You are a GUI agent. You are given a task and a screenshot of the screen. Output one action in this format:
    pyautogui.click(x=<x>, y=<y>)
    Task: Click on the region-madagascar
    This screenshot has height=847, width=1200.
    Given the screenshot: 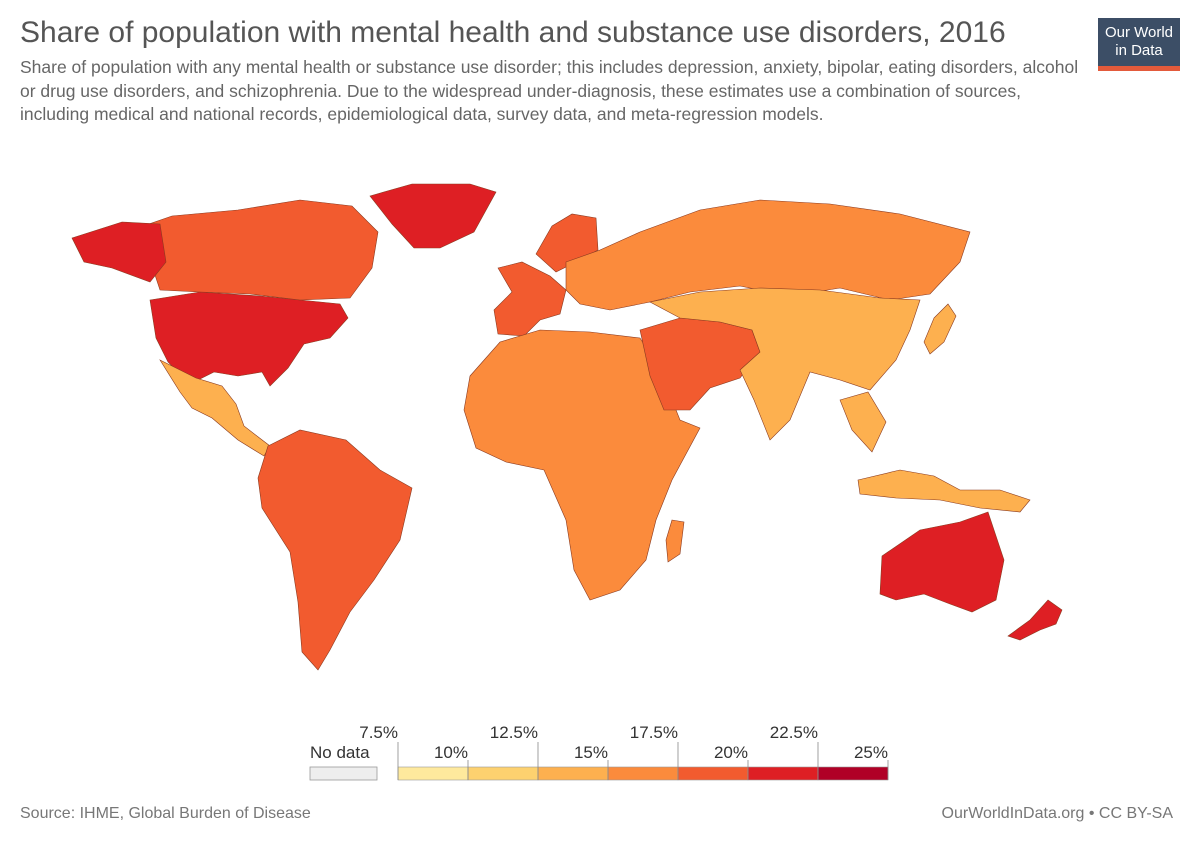 What is the action you would take?
    pyautogui.click(x=675, y=541)
    